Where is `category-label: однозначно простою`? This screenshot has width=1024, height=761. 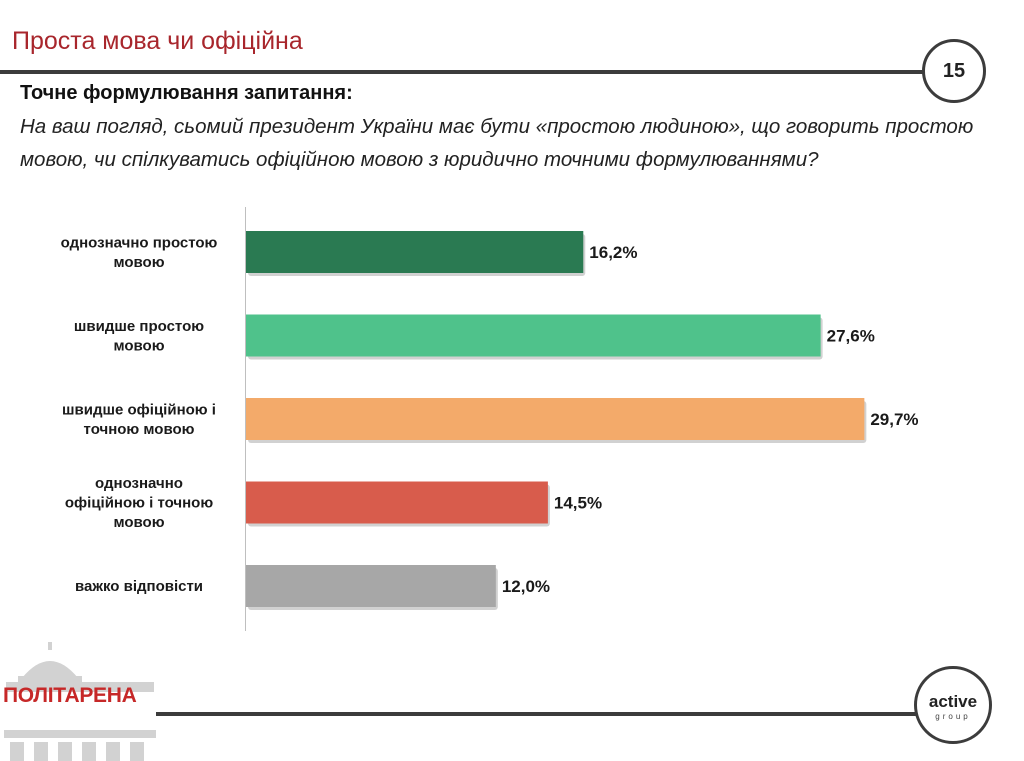
category-label: однозначно простою is located at coordinates (139, 242).